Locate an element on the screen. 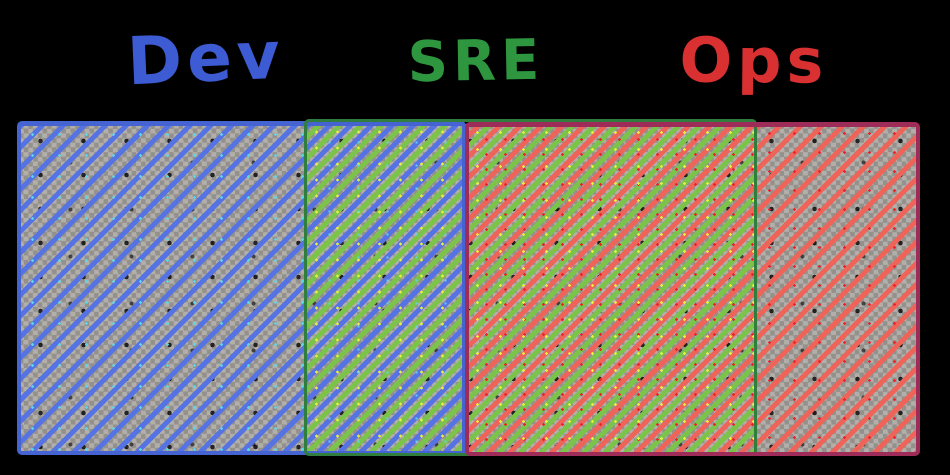 The width and height of the screenshot is (950, 475). ops-label: Ops is located at coordinates (754, 60).